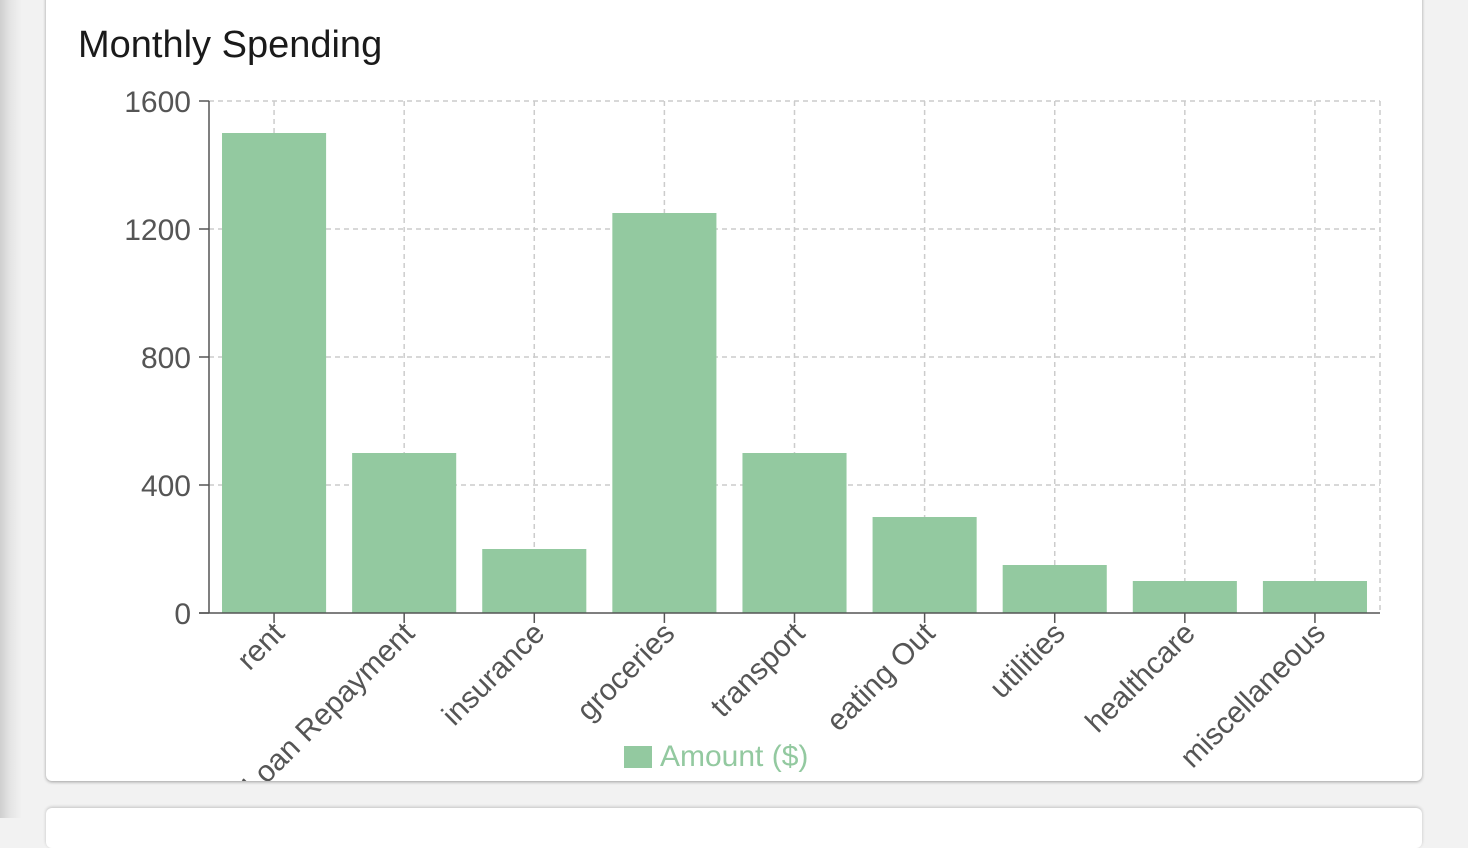 The width and height of the screenshot is (1468, 848). Describe the element at coordinates (1314, 597) in the screenshot. I see `bar-miscellaneous` at that location.